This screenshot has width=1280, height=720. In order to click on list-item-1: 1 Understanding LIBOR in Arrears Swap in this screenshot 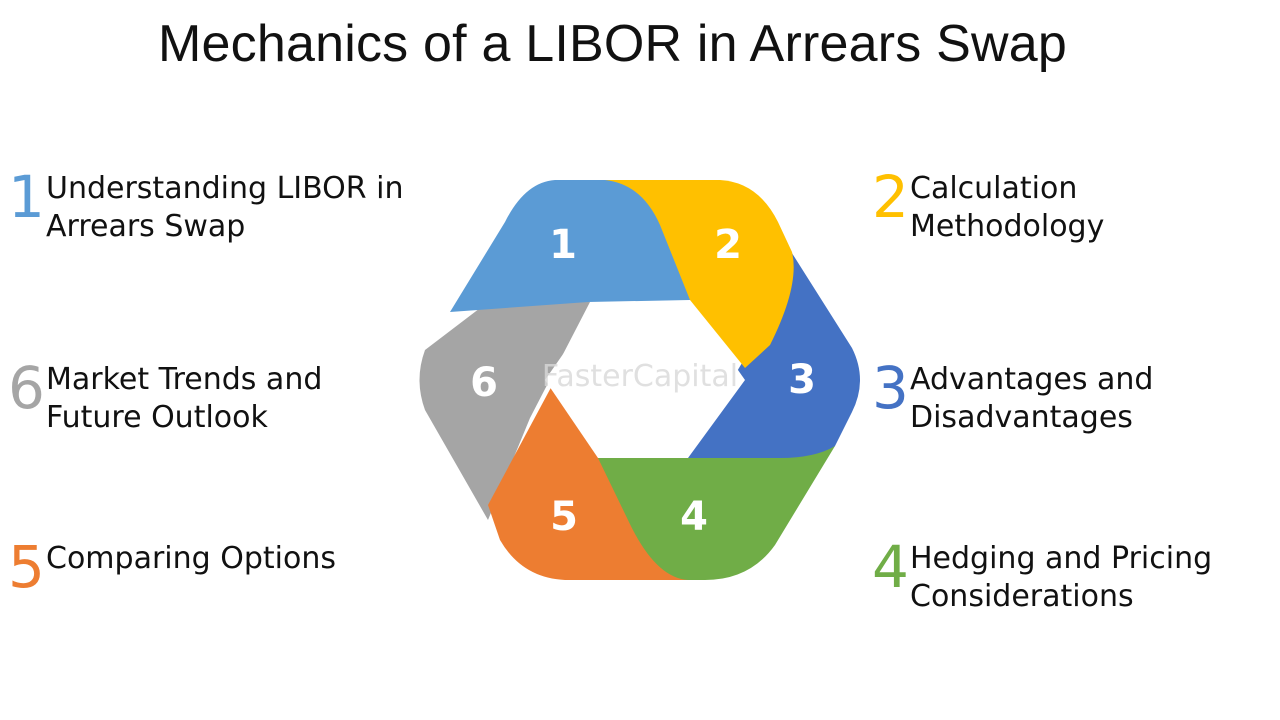, I will do `click(206, 204)`.